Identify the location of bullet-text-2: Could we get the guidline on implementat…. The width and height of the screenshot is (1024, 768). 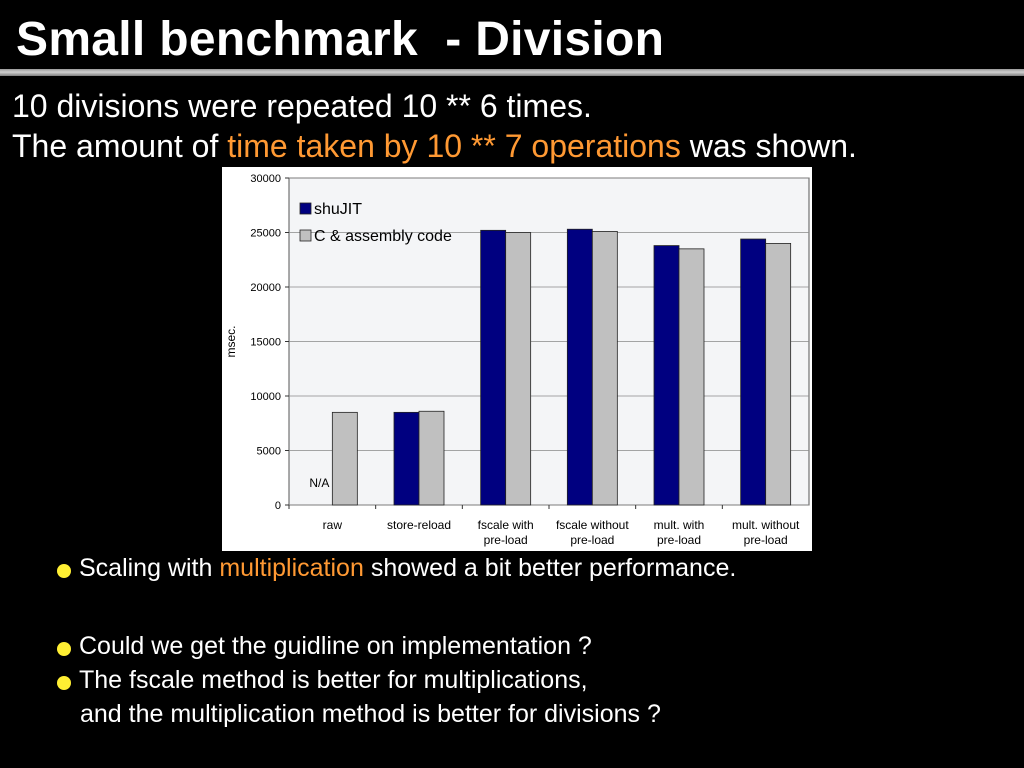
(335, 646).